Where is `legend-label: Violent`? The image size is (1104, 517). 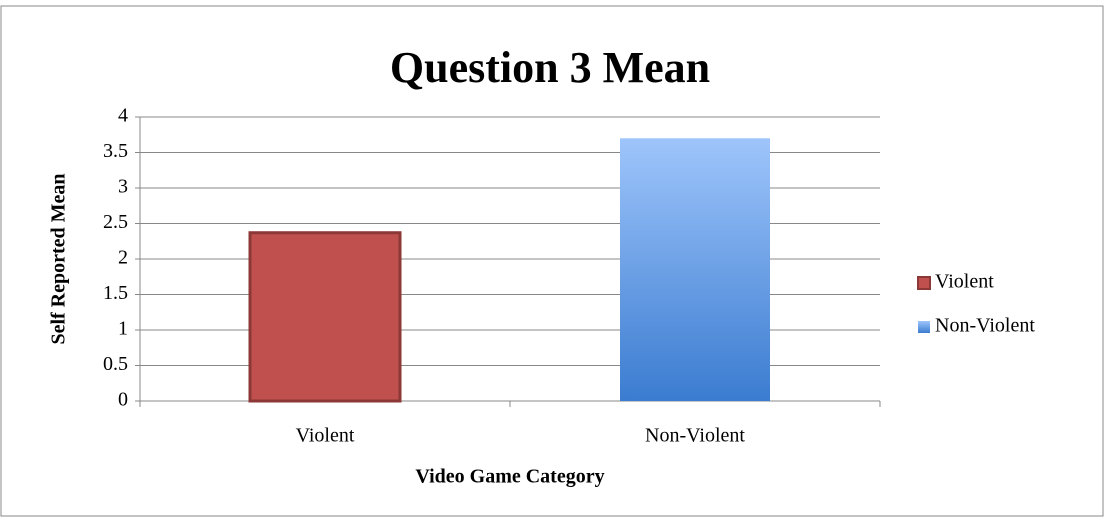 legend-label: Violent is located at coordinates (964, 282).